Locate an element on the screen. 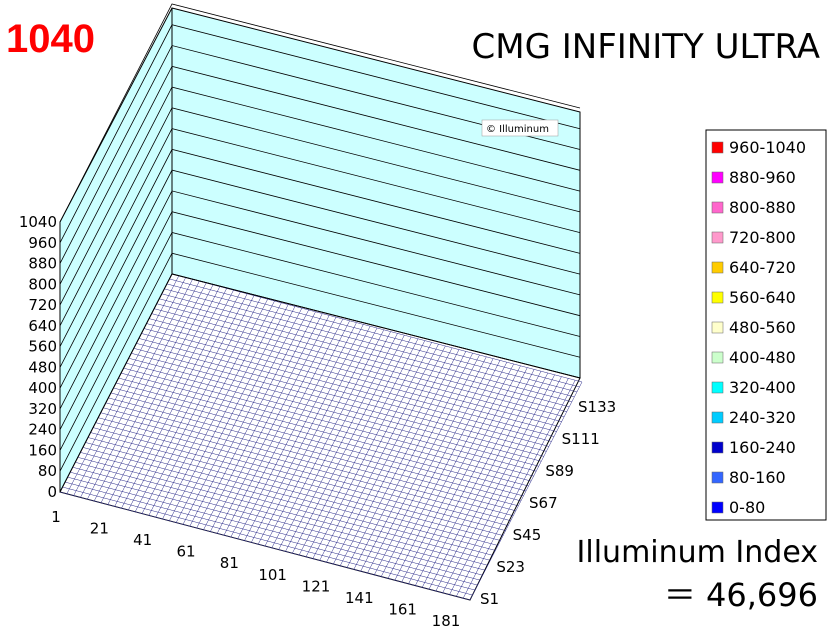 This screenshot has height=630, width=840. x-tick-label: 141 is located at coordinates (359, 598).